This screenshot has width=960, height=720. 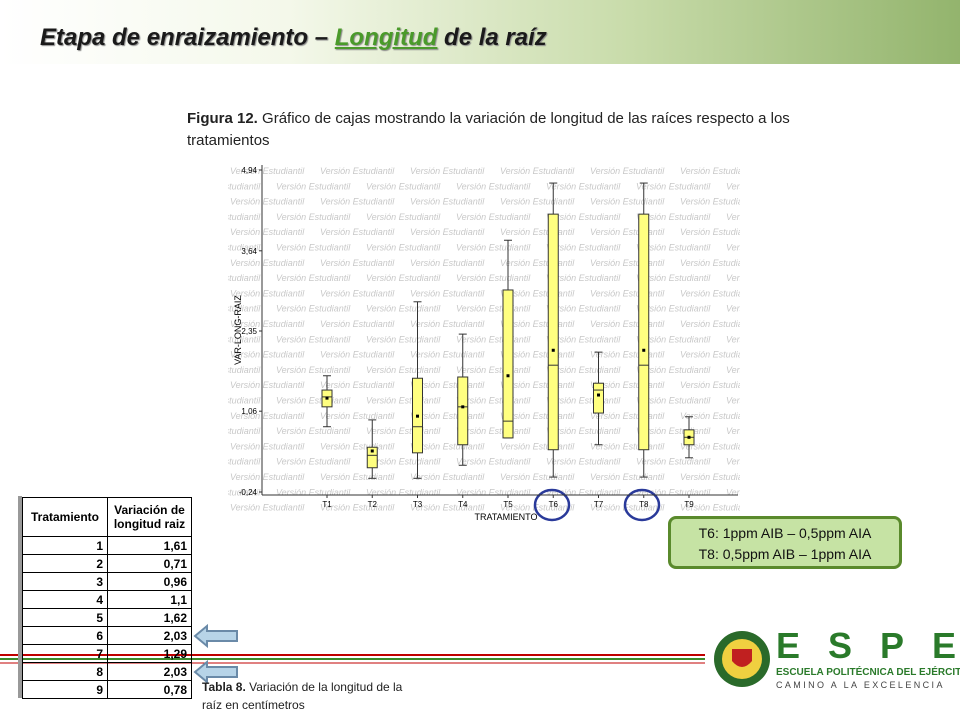 What do you see at coordinates (386, 37) in the screenshot?
I see `title-link: Longitud` at bounding box center [386, 37].